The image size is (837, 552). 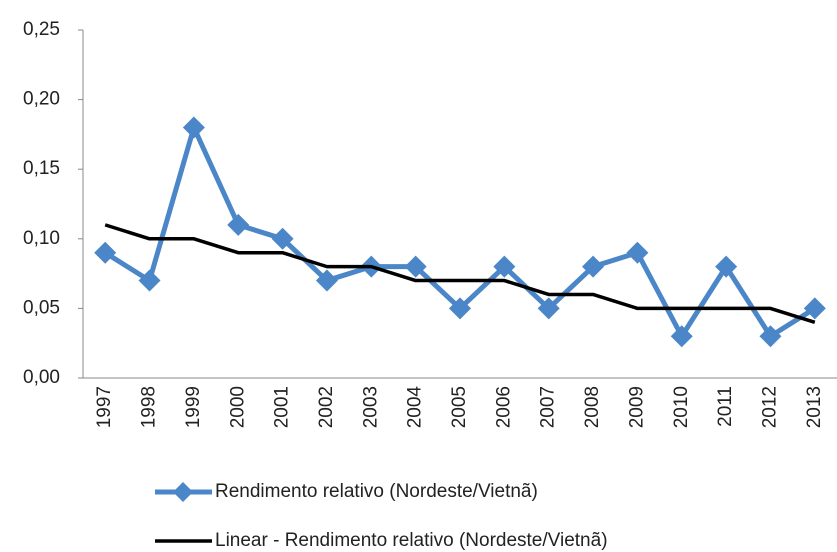 What do you see at coordinates (548, 407) in the screenshot?
I see `x-tick-label: 2007` at bounding box center [548, 407].